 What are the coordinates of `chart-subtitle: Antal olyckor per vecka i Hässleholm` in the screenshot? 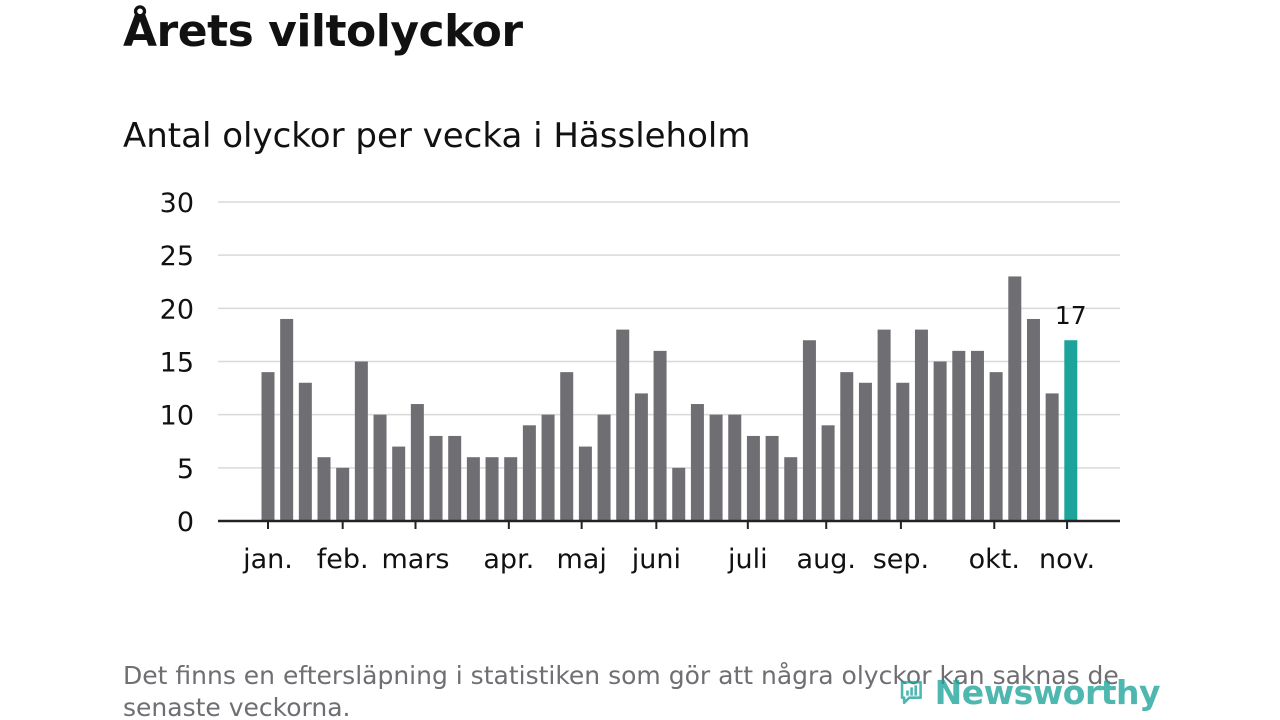 It's located at (437, 136).